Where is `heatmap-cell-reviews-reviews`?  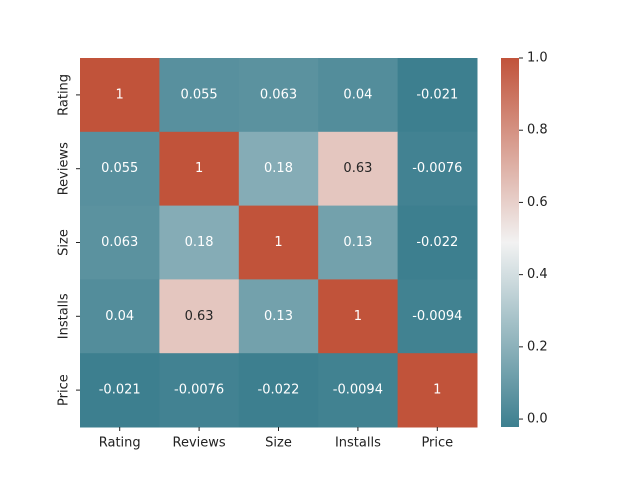
heatmap-cell-reviews-reviews is located at coordinates (199, 169).